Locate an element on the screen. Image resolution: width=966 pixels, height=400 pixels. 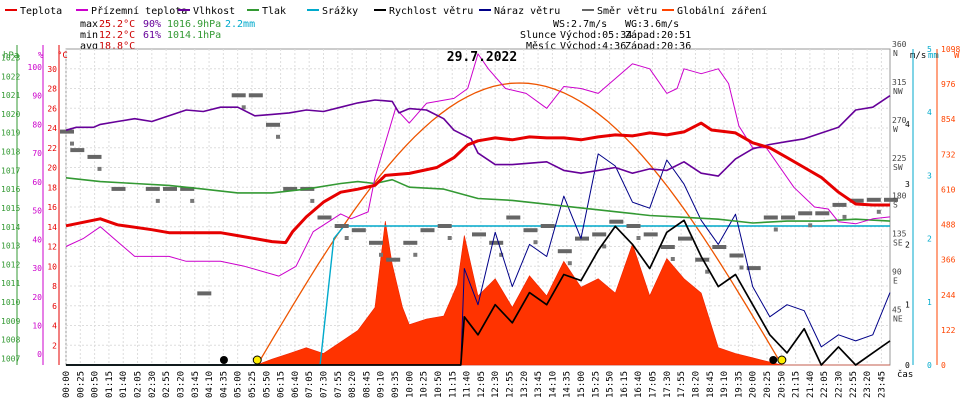
direction-tick-label: NW is located at coordinates (898, 91).